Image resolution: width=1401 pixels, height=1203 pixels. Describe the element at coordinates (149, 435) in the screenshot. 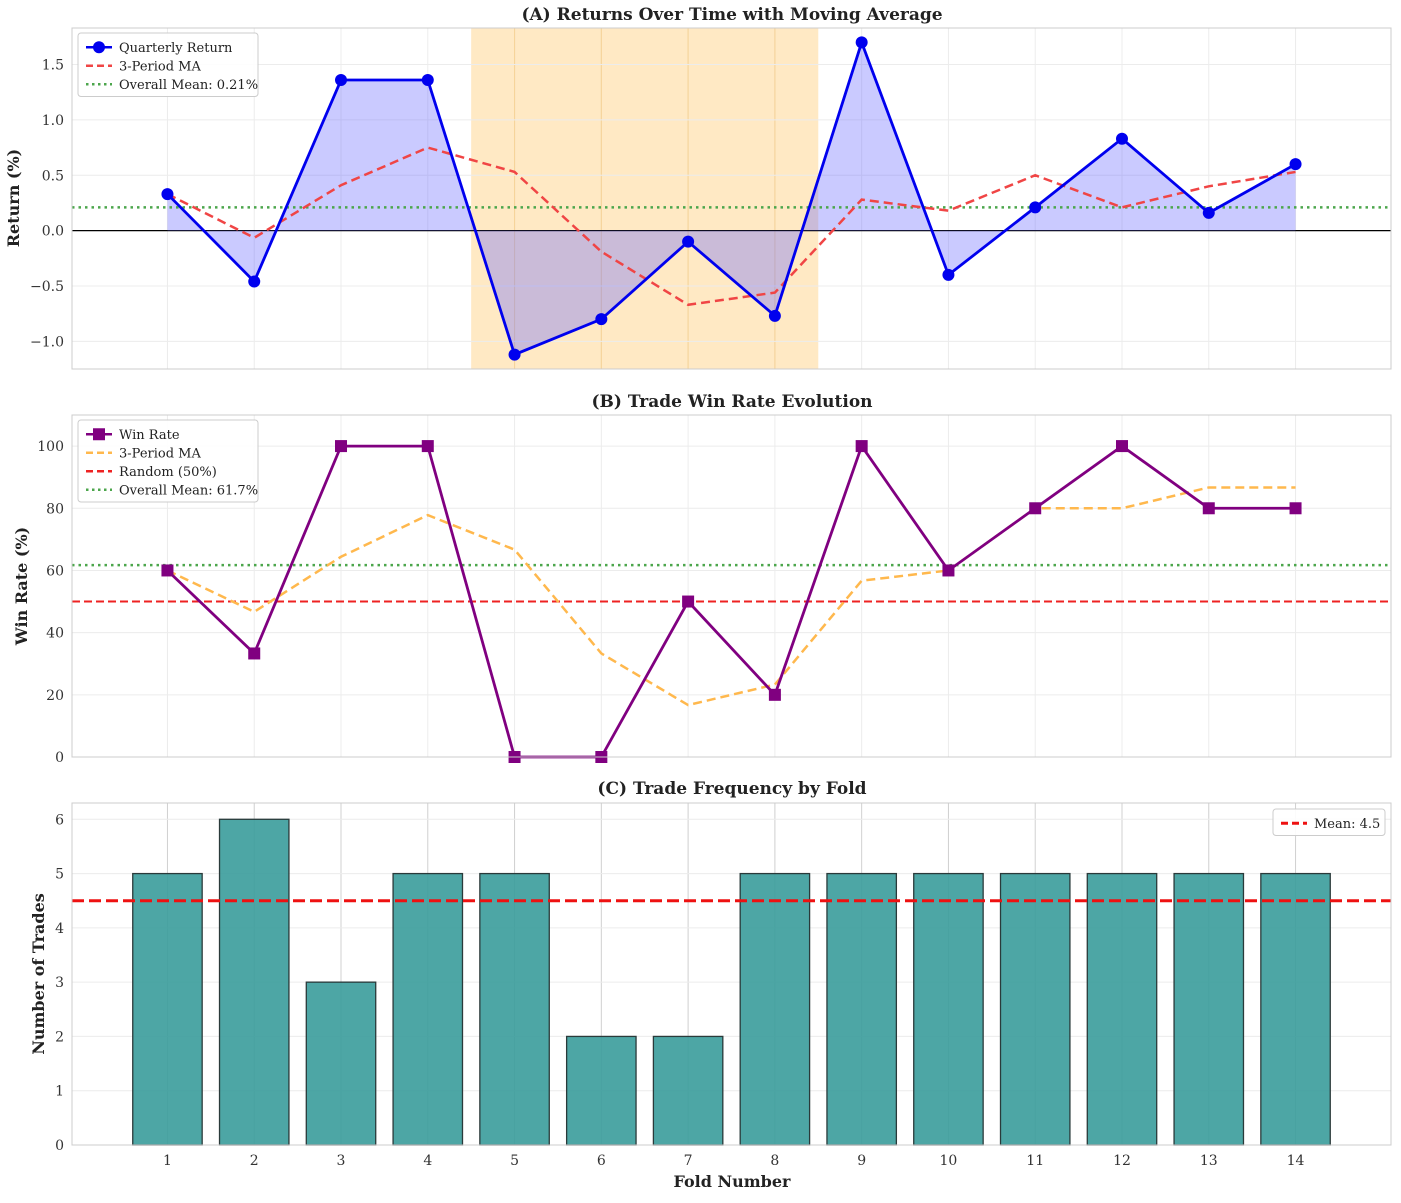

I see `legend-label-b-0: Win Rate` at that location.